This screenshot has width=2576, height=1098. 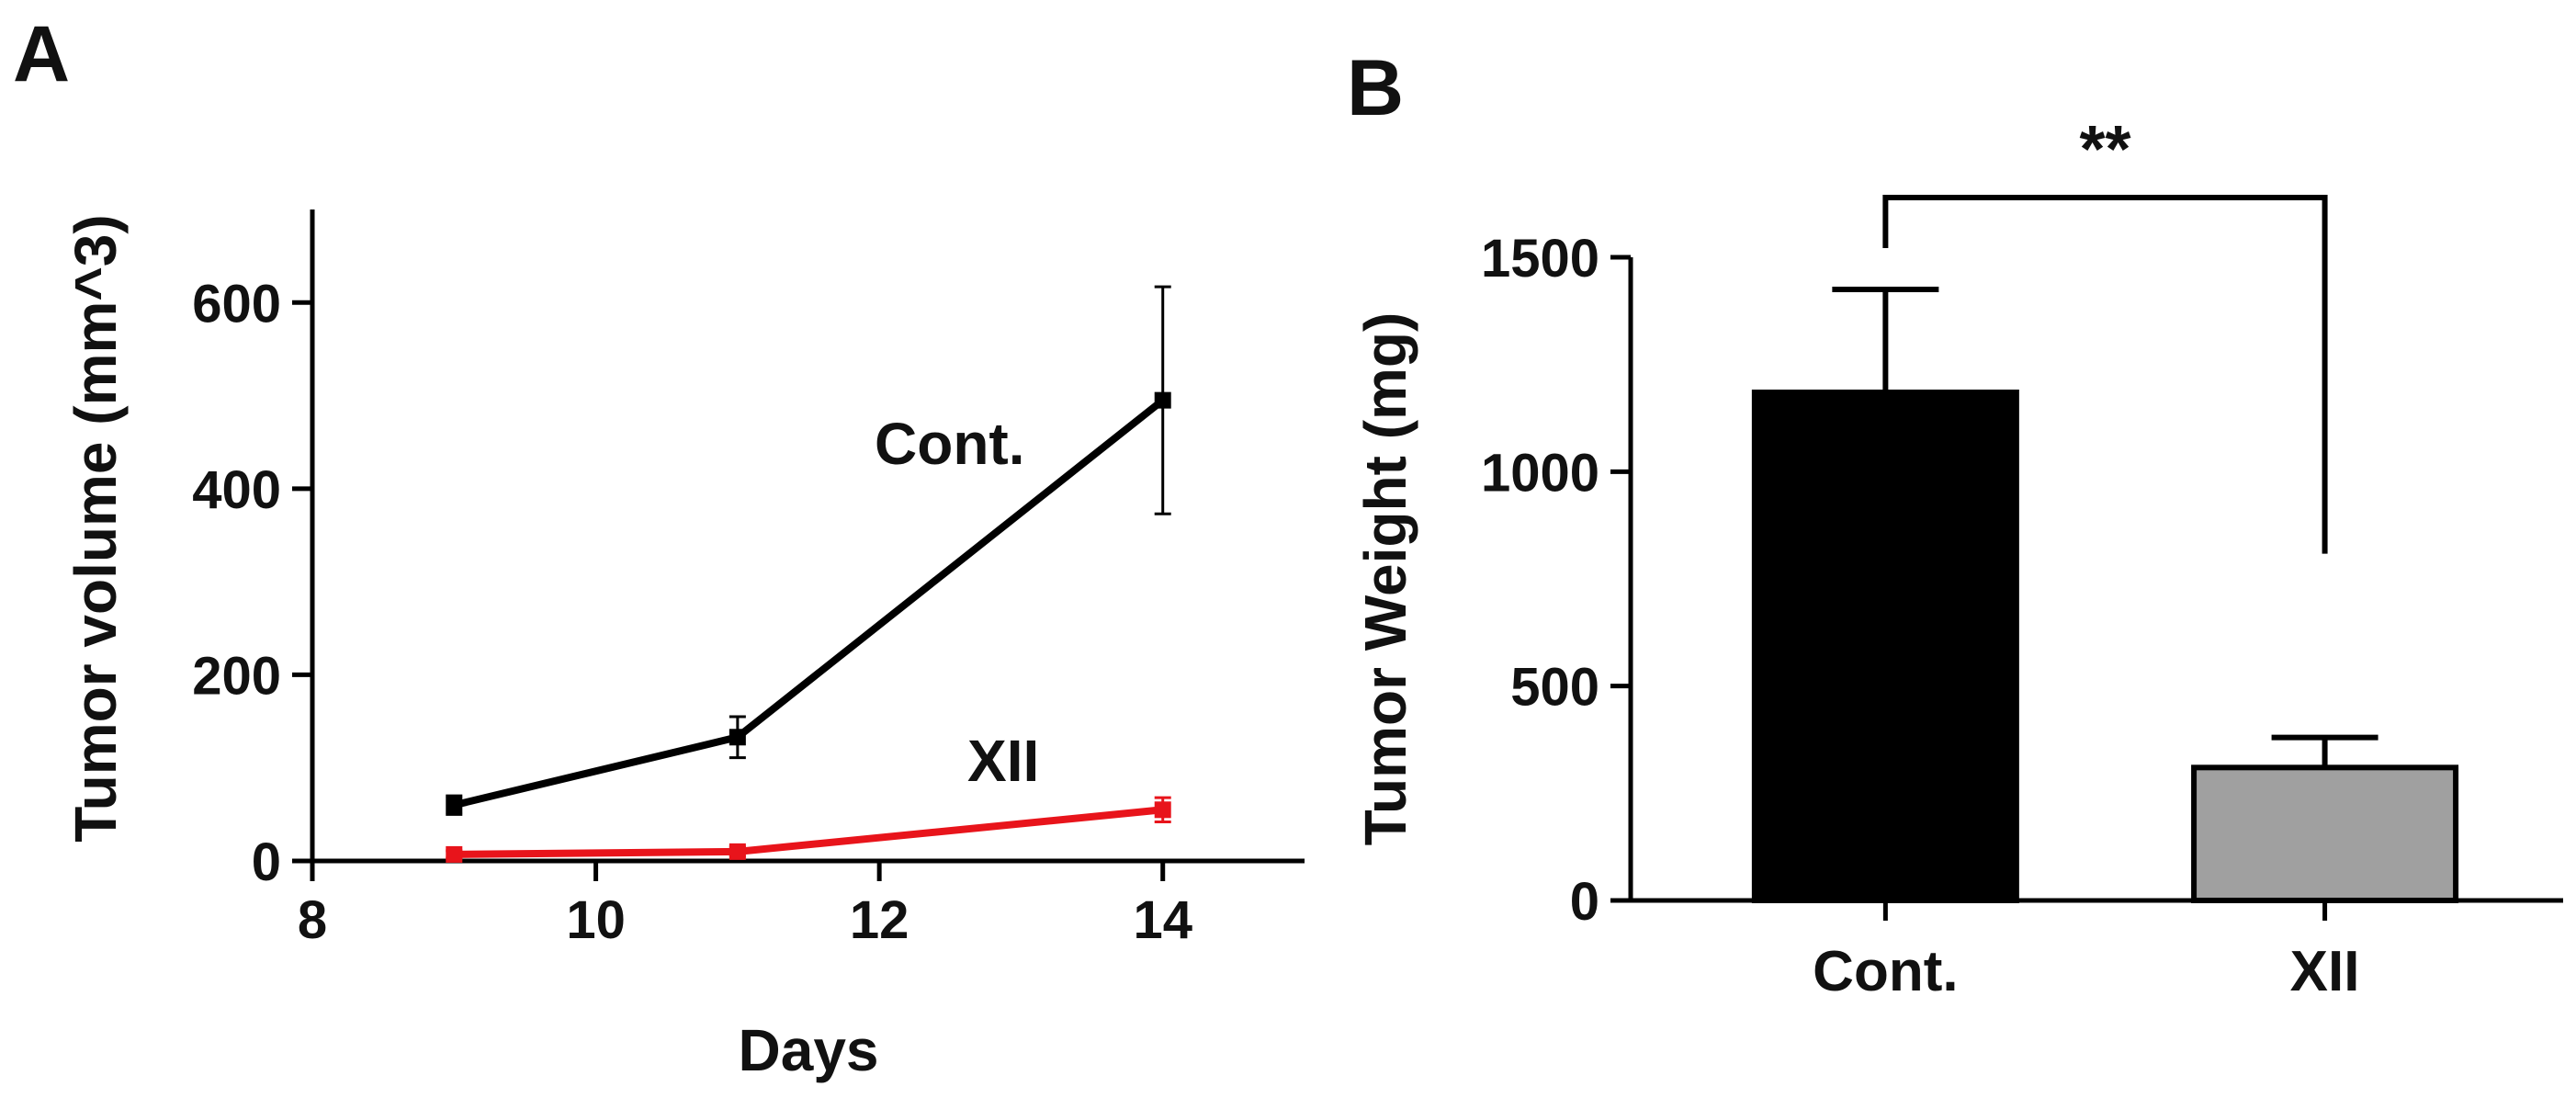 What do you see at coordinates (1556, 581) in the screenshot?
I see `chart-b-y-ticks: 0 500 1000 1500` at bounding box center [1556, 581].